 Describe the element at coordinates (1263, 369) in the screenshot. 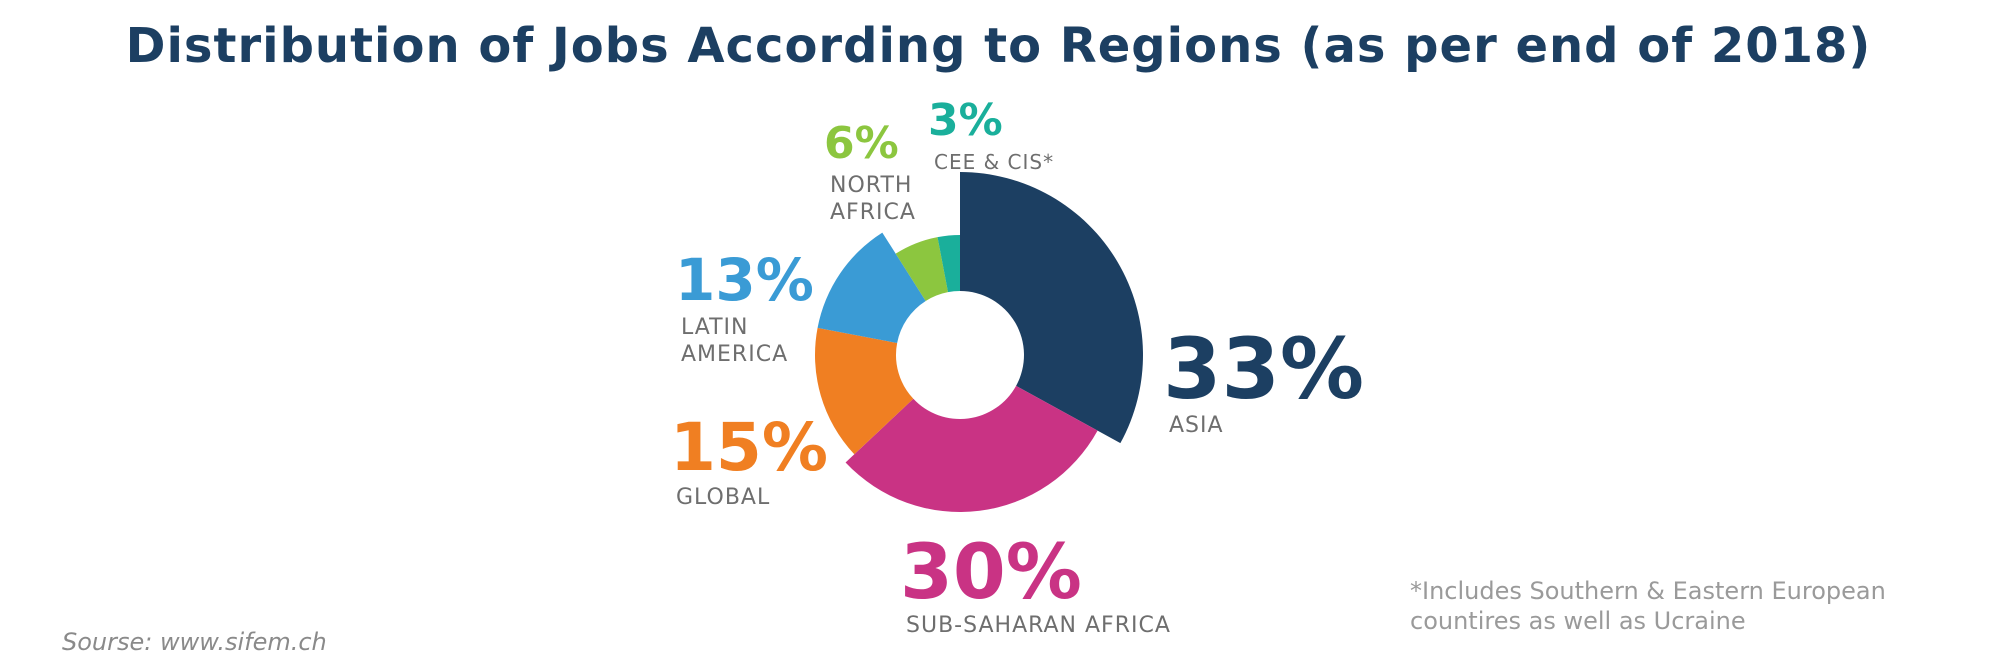

I see `value-label-asia: 33%` at that location.